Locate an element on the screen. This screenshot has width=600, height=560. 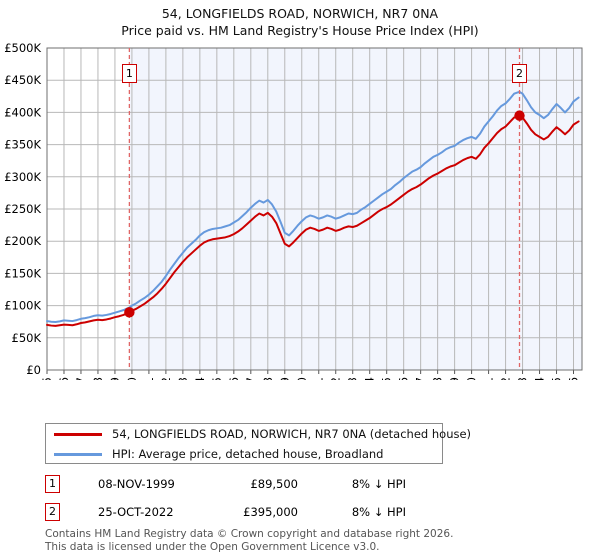
transaction-index-badge: 1 is located at coordinates (52, 484).